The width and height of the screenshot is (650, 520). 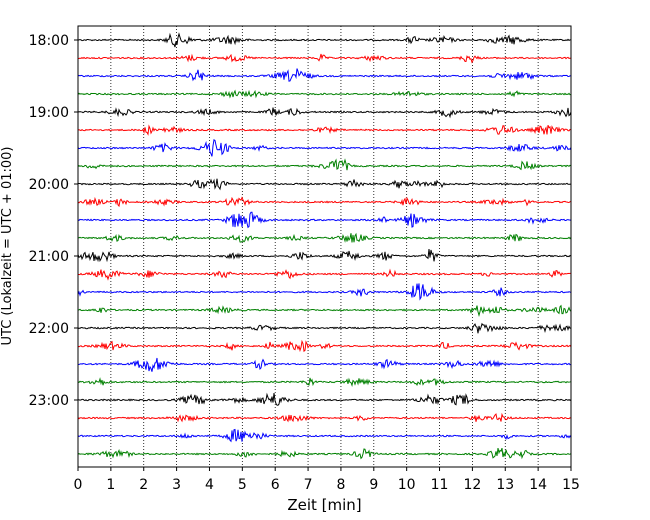 I want to click on x-tick-label: 12, so click(x=472, y=485).